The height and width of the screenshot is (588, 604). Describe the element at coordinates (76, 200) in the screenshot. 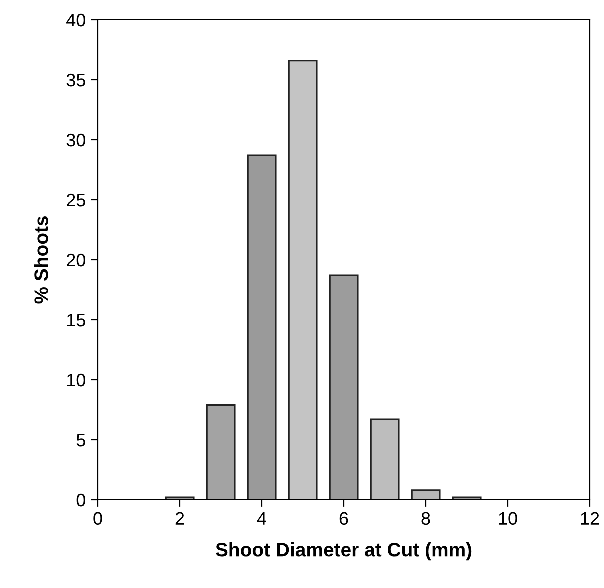

I see `y-tick-label: 25` at that location.